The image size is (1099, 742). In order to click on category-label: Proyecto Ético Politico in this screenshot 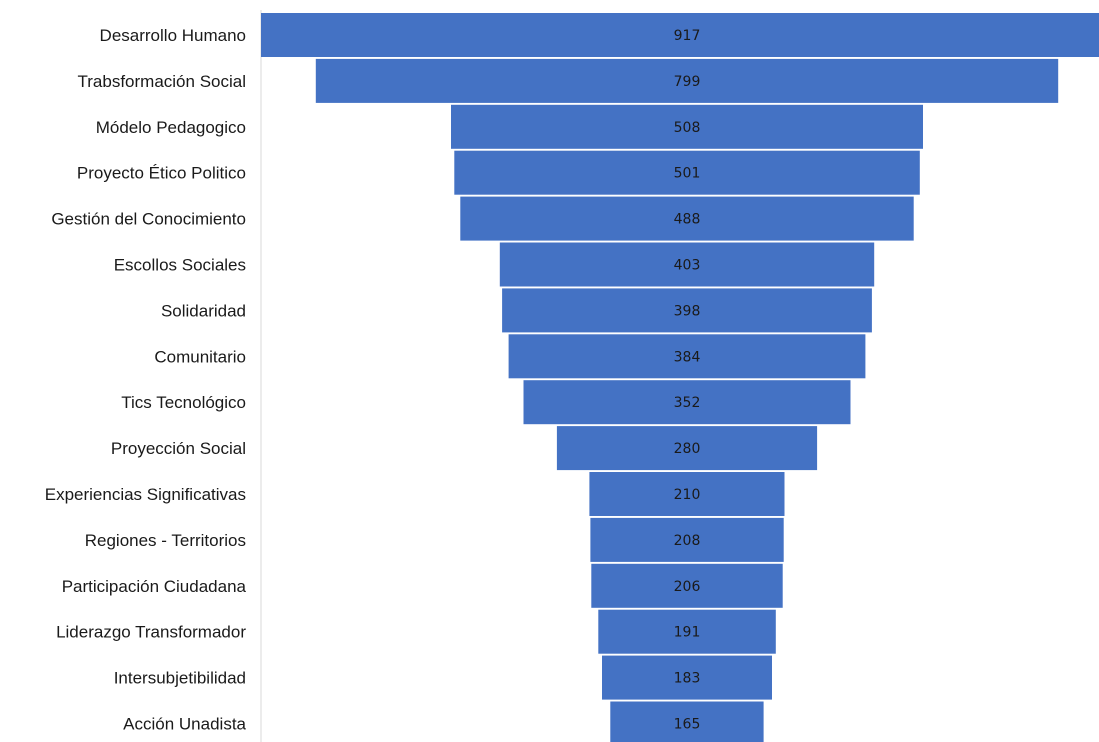, I will do `click(161, 173)`.